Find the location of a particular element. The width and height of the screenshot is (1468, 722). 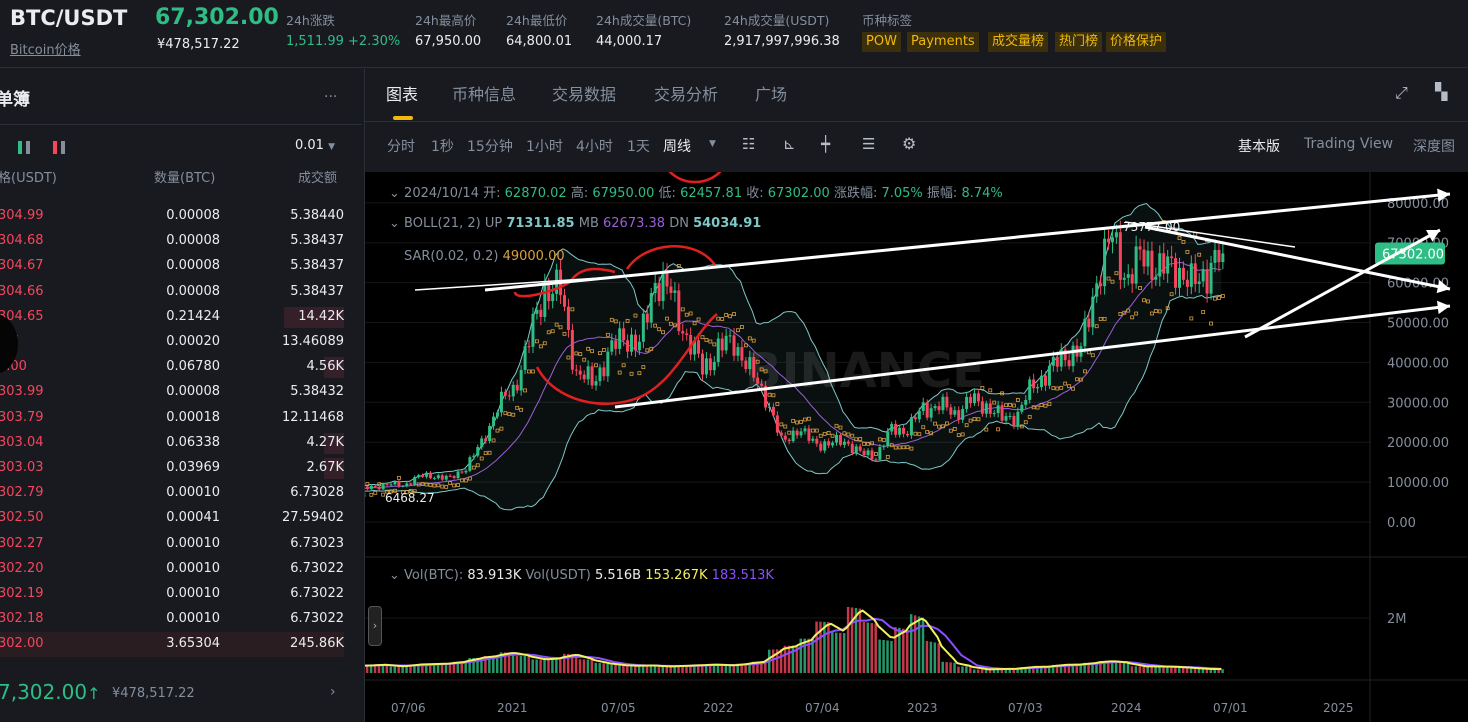

tab-1: 币种信息 is located at coordinates (484, 94).